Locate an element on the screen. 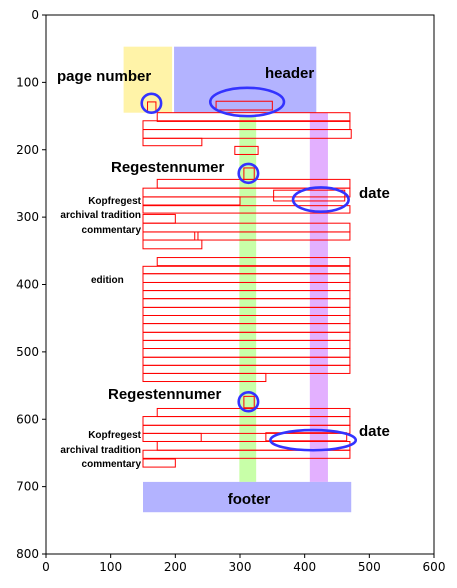 The height and width of the screenshot is (588, 457). y-tick-label: 400 is located at coordinates (27, 285).